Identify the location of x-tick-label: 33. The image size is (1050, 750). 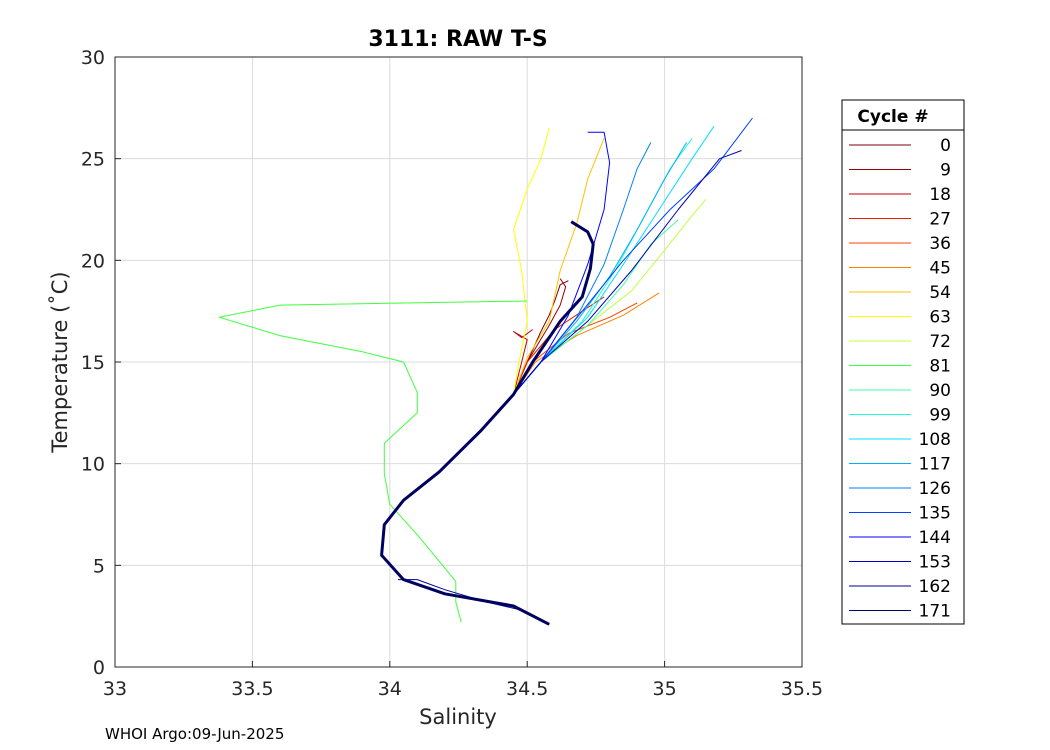
(115, 689).